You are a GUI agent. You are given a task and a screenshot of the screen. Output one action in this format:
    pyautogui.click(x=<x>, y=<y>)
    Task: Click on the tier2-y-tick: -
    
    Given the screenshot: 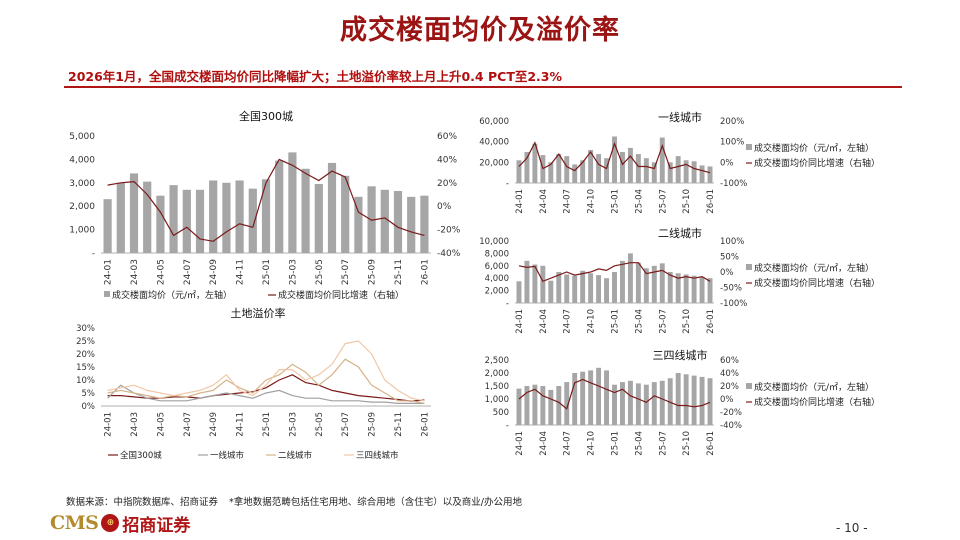 What is the action you would take?
    pyautogui.click(x=507, y=304)
    